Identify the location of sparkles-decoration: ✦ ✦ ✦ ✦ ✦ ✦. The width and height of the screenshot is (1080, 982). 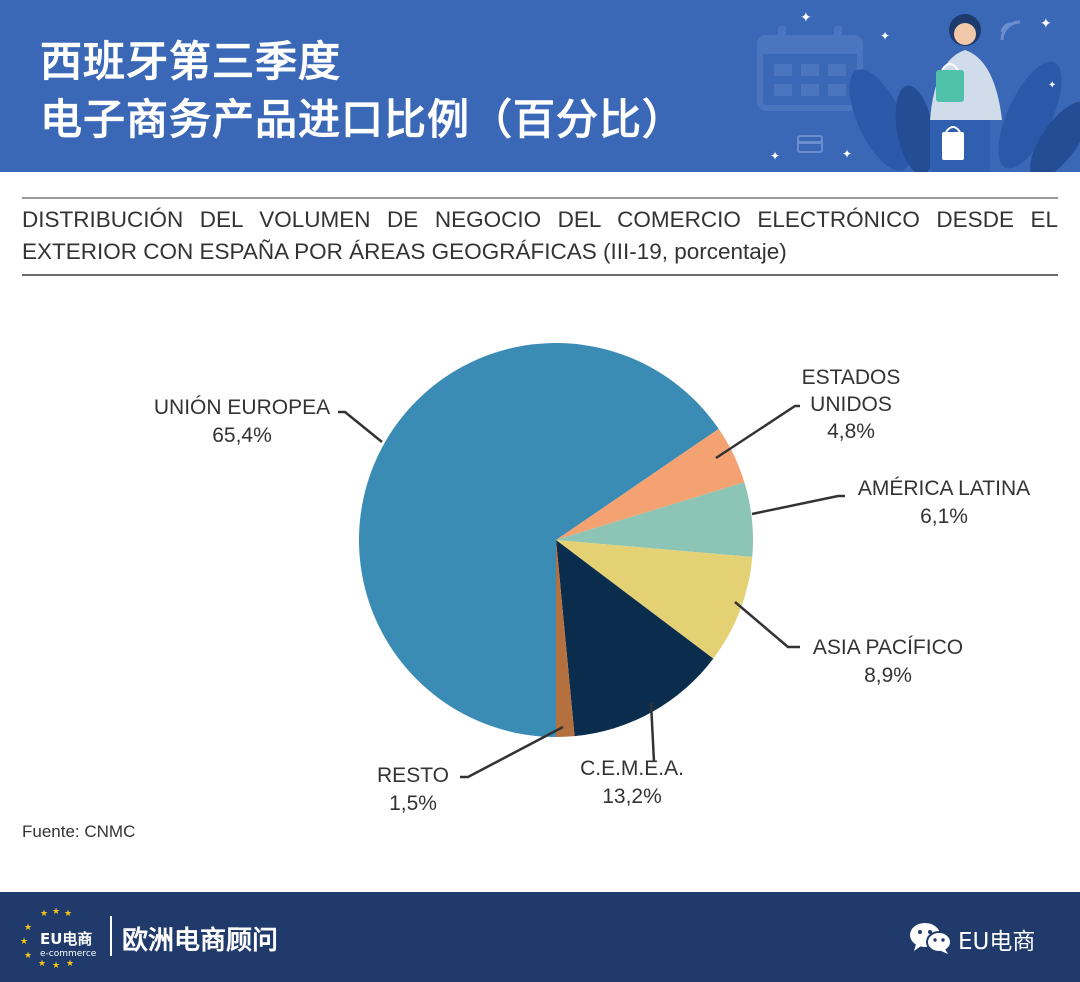
(913, 86).